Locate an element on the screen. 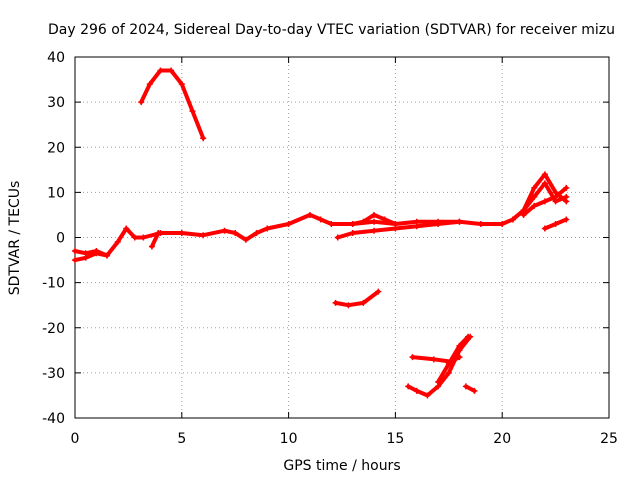  x-axis-label: GPS time / hours is located at coordinates (341, 466).